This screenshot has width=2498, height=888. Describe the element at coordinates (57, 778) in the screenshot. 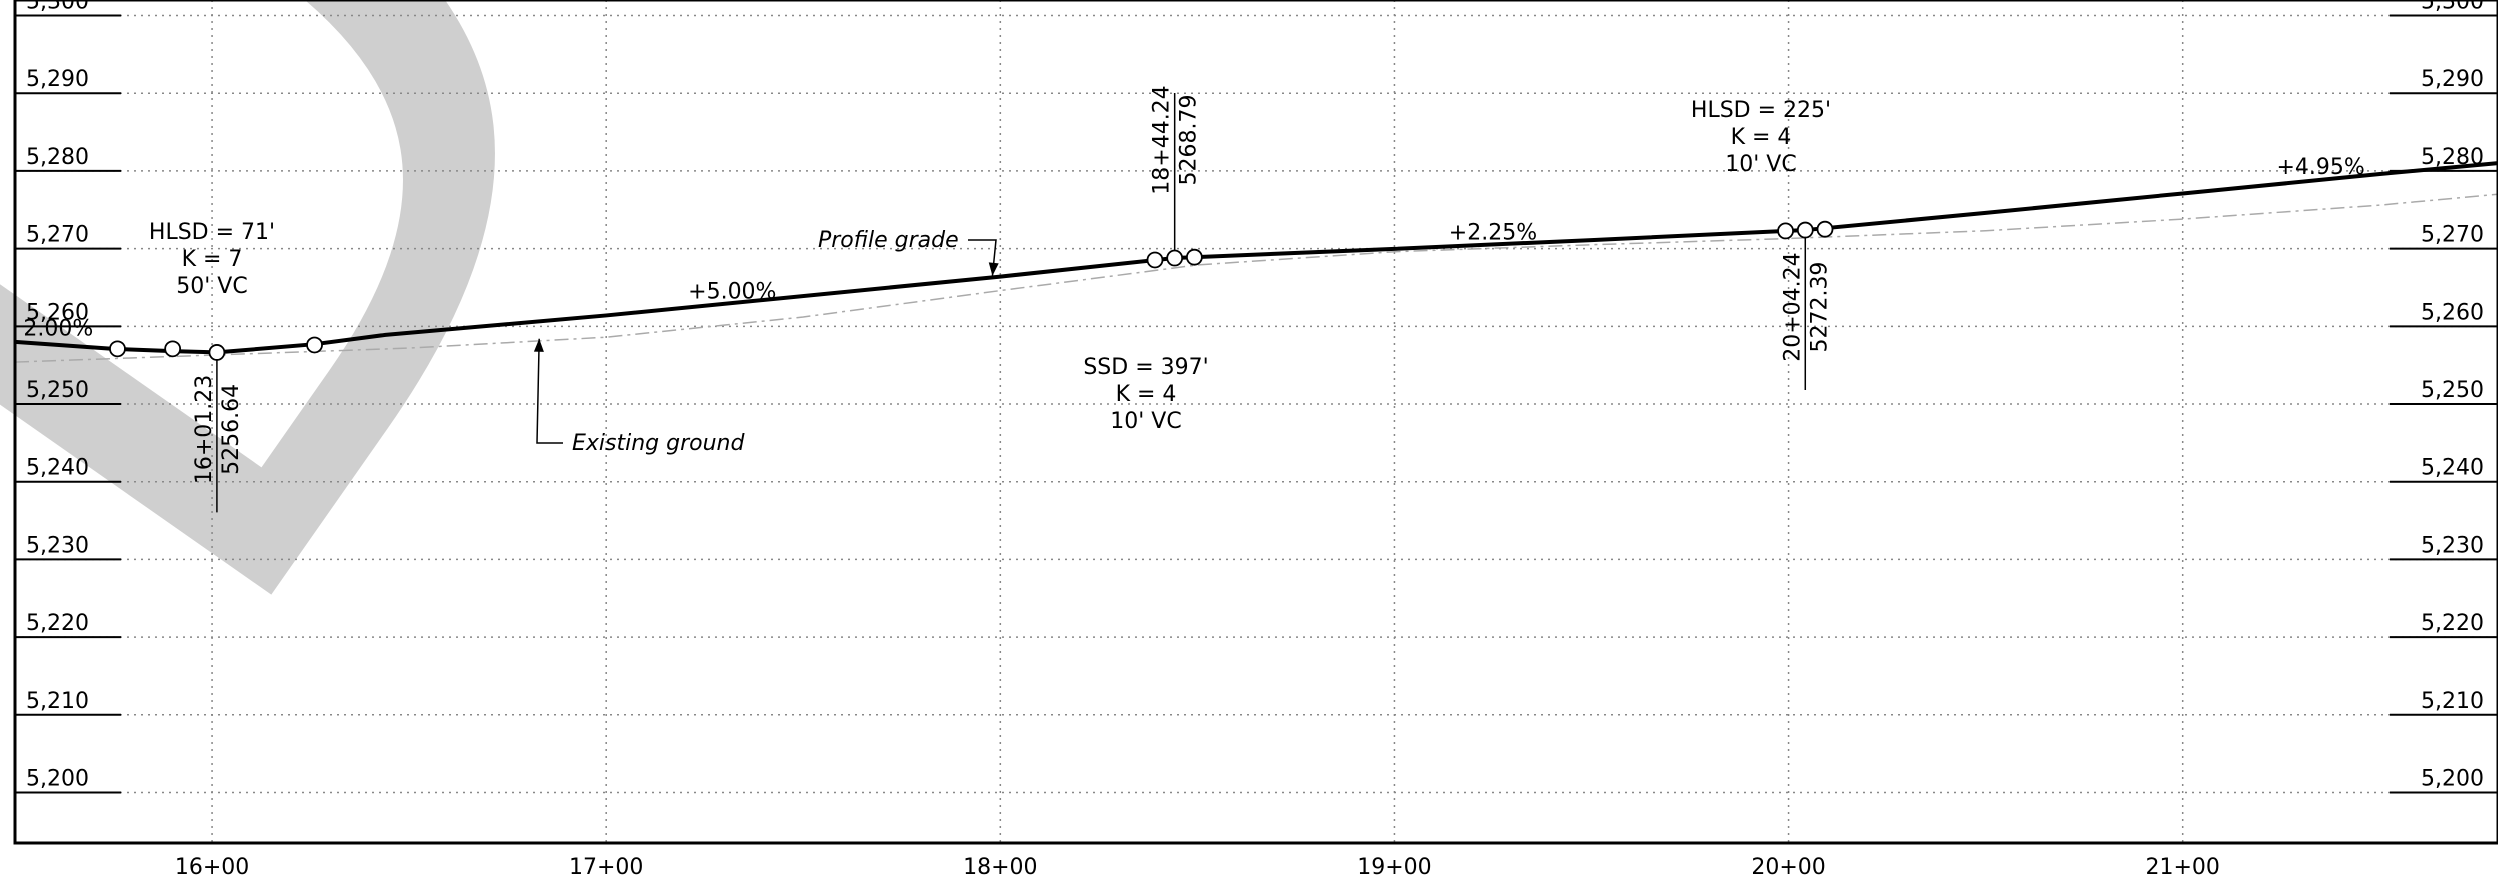

I see `elevation-tick-label-left: 5,200` at that location.